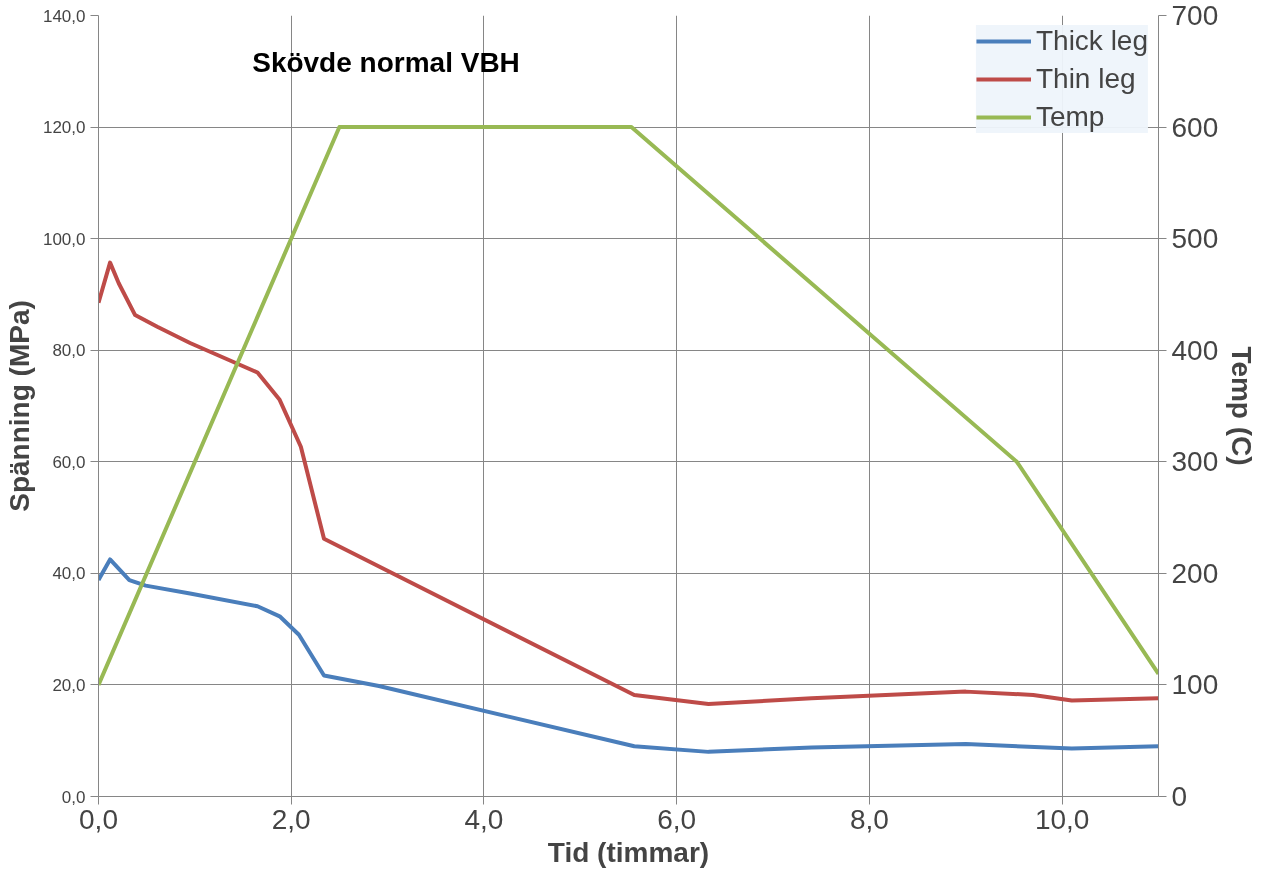 Image resolution: width=1265 pixels, height=875 pixels. I want to click on y2-tick-label: 200, so click(1195, 573).